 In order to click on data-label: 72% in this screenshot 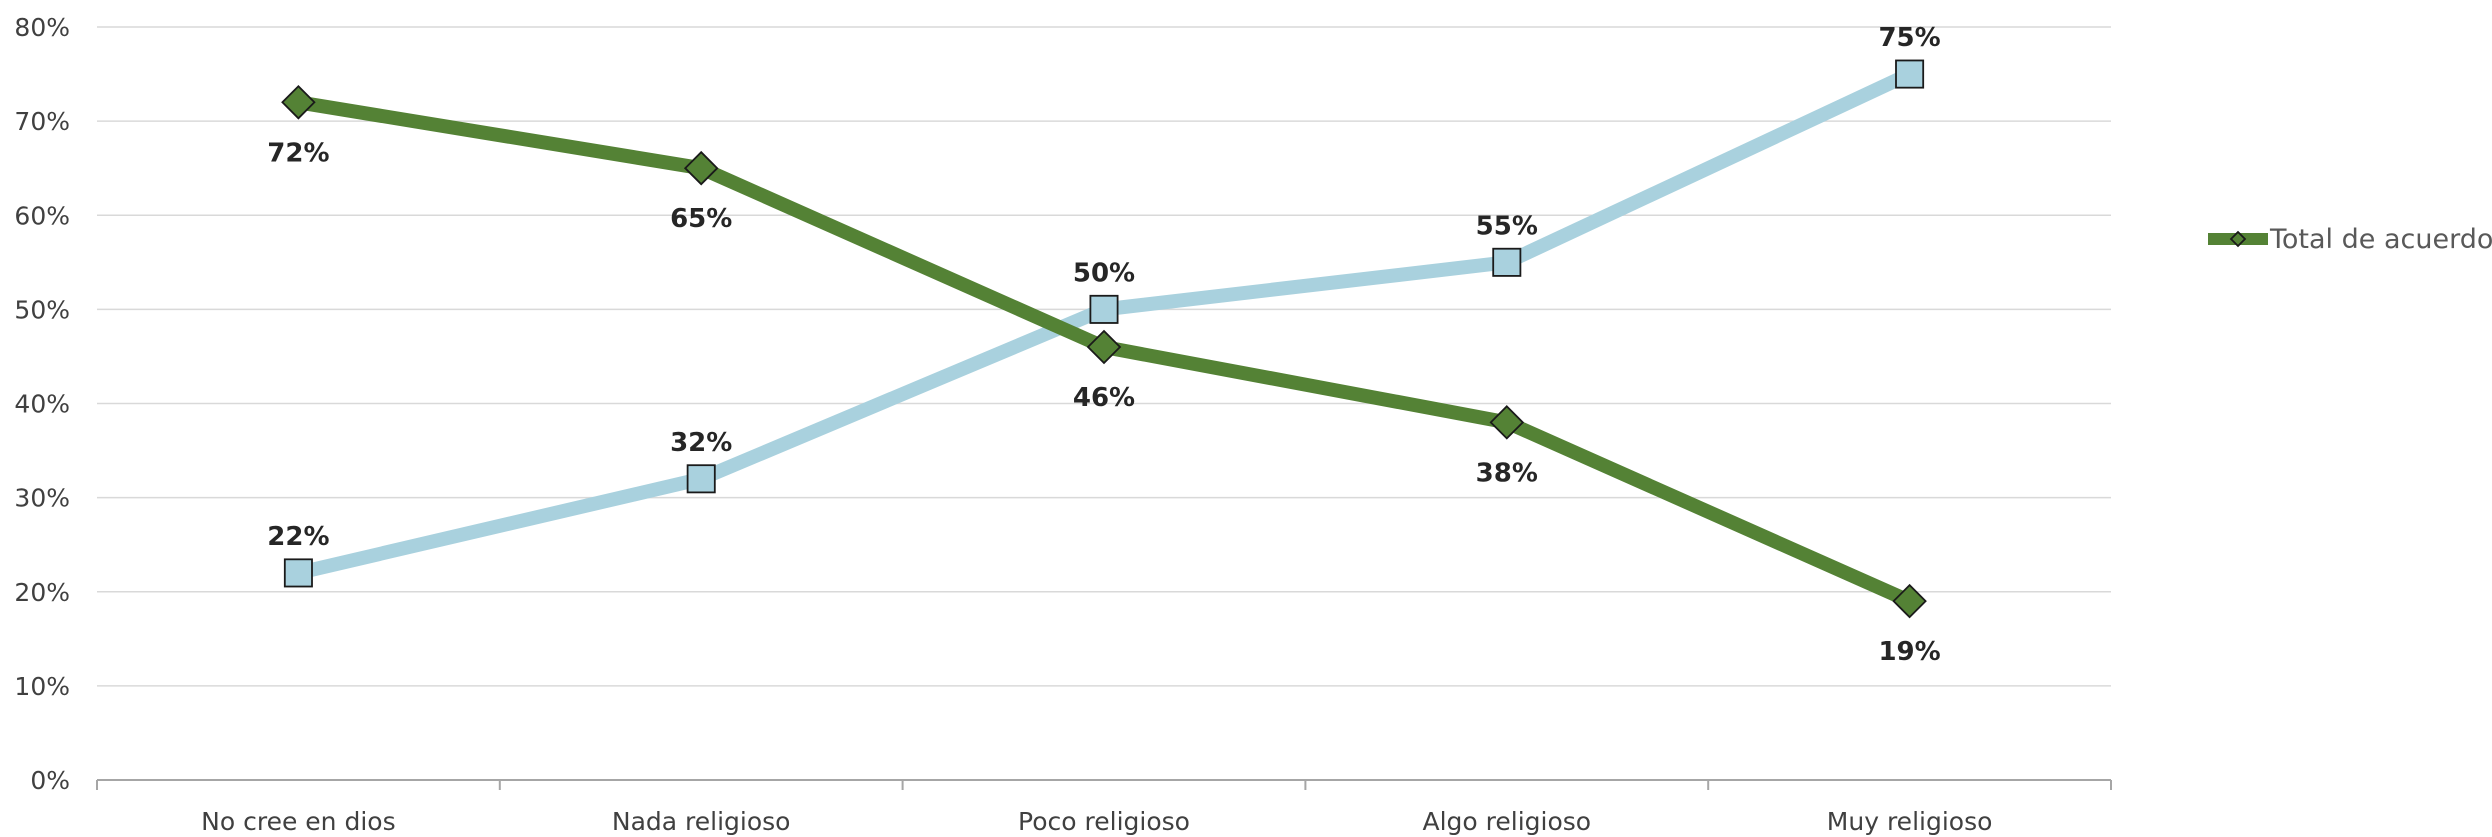, I will do `click(298, 153)`.